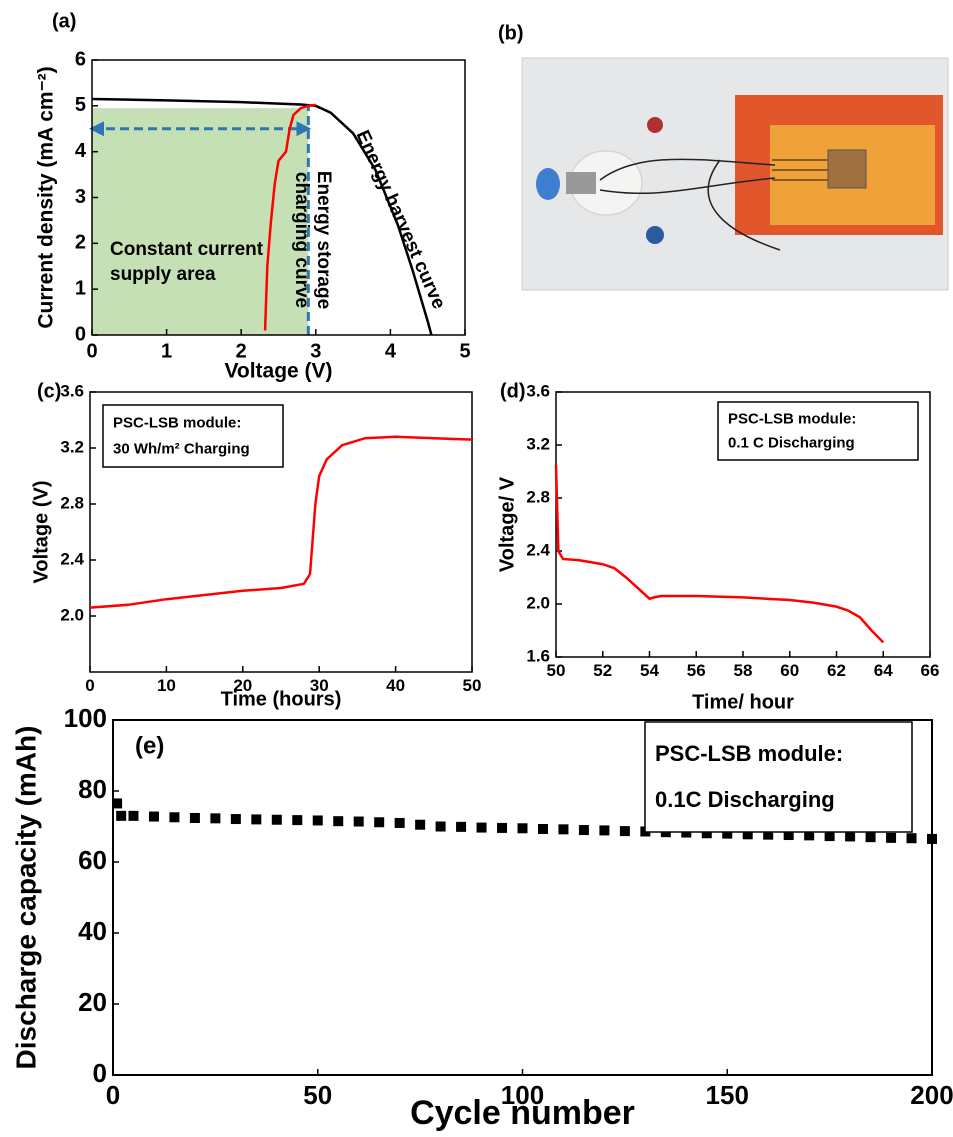 This screenshot has width=953, height=1137. What do you see at coordinates (80, 59) in the screenshot?
I see `y-tick-label: 6` at bounding box center [80, 59].